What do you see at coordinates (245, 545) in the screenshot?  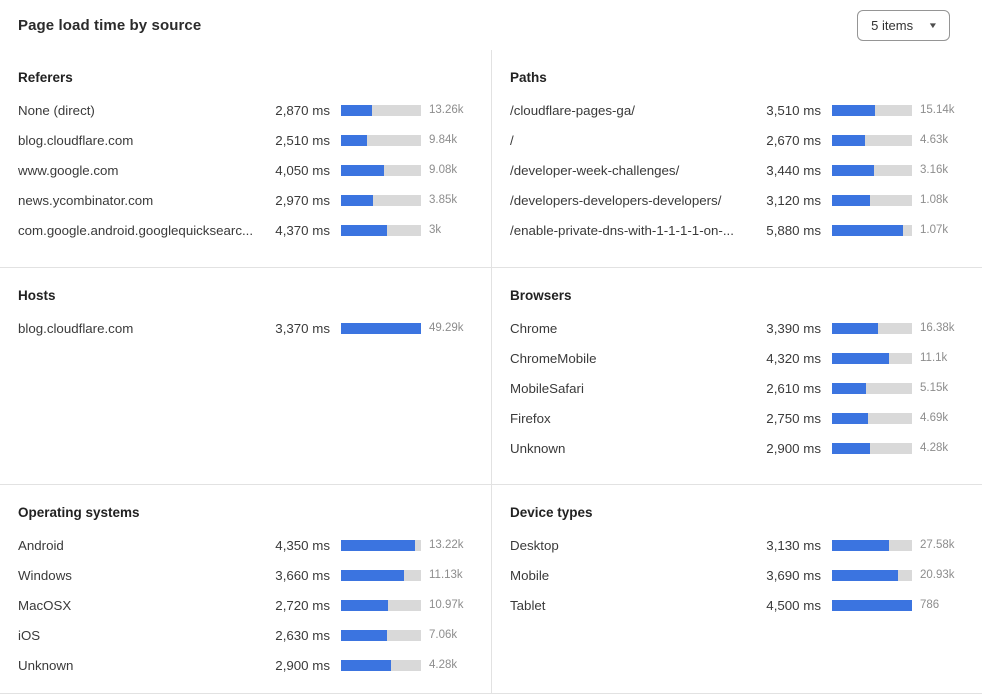 I see `metric-row: Android 4,350 ms 13.22k` at bounding box center [245, 545].